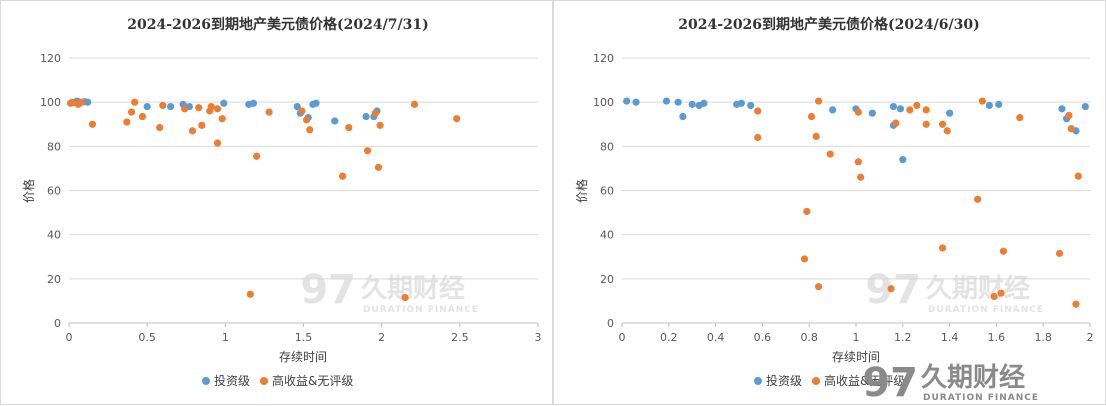 The width and height of the screenshot is (1106, 406). Describe the element at coordinates (669, 337) in the screenshot. I see `x-tick-label: 0.2` at that location.